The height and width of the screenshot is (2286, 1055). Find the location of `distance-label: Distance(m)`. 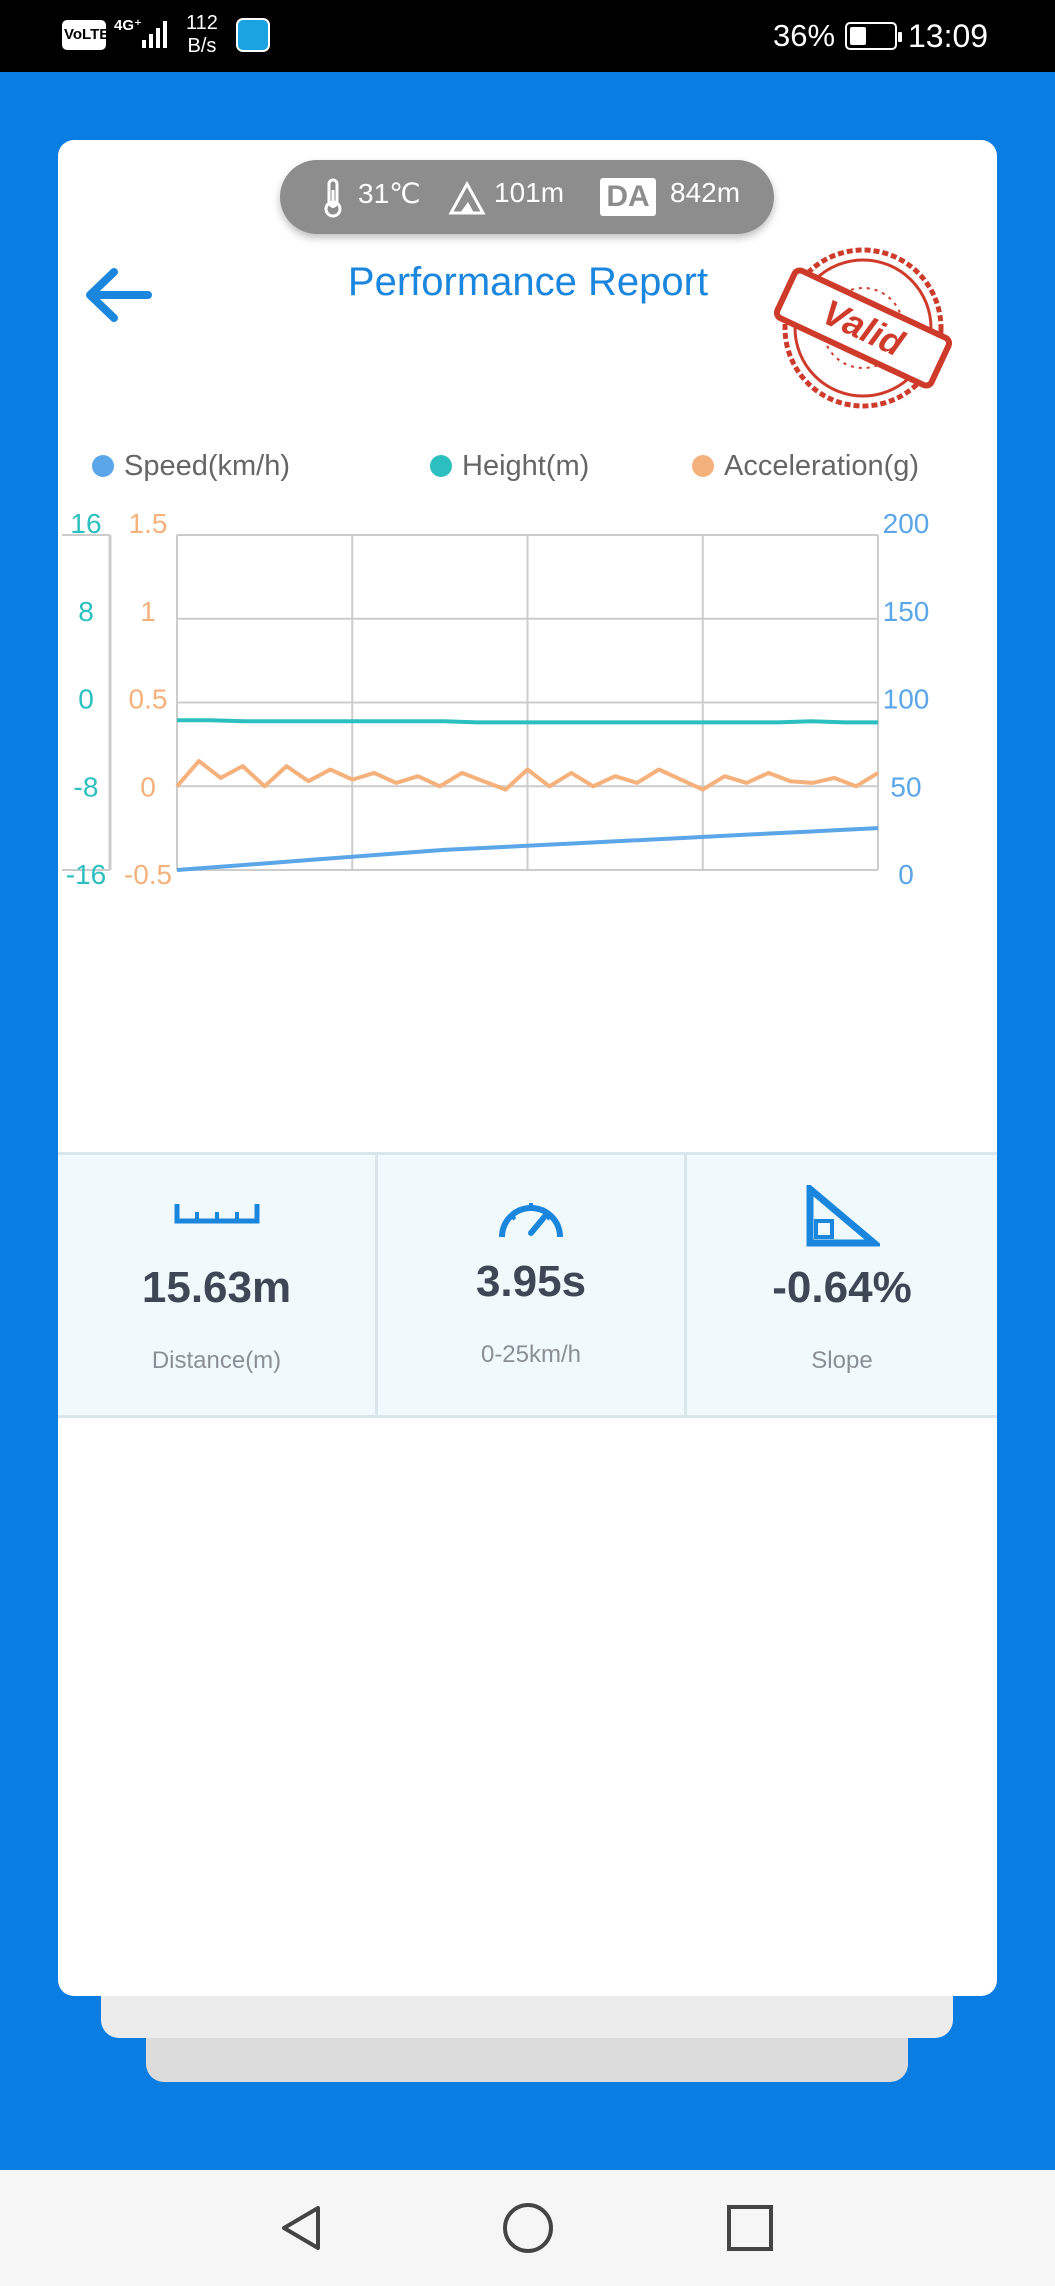

distance-label: Distance(m) is located at coordinates (216, 1360).